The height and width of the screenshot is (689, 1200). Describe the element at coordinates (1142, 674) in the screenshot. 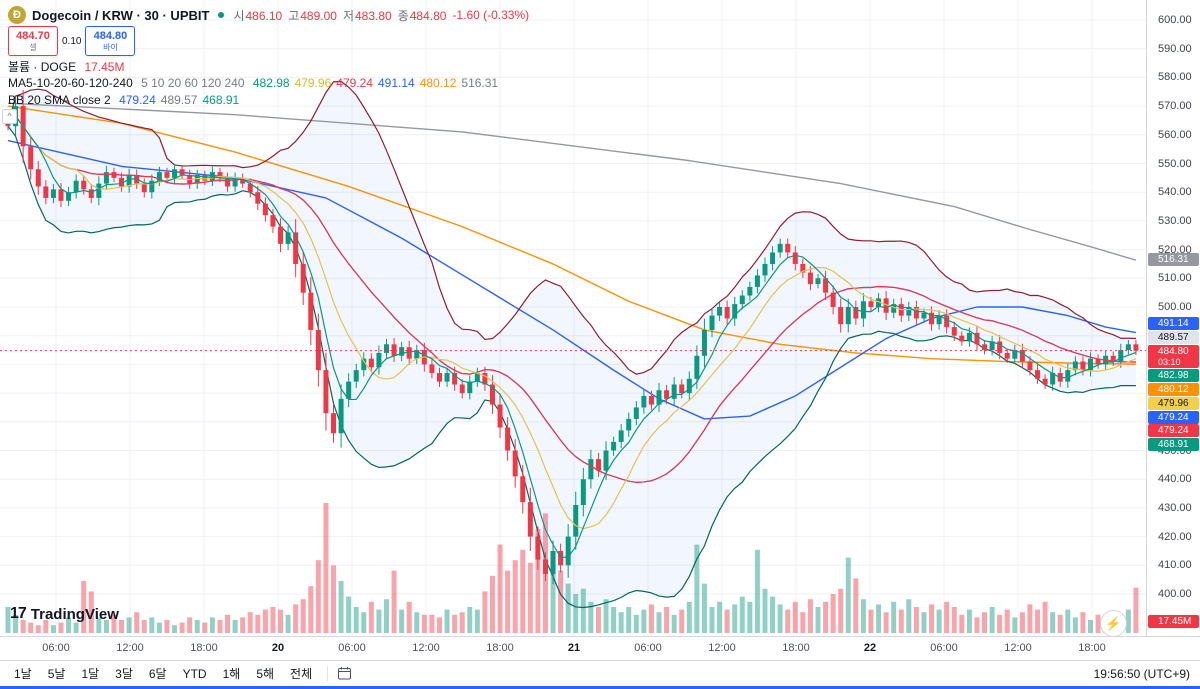

I see `clock: 19:56:50 (UTC+9)` at that location.